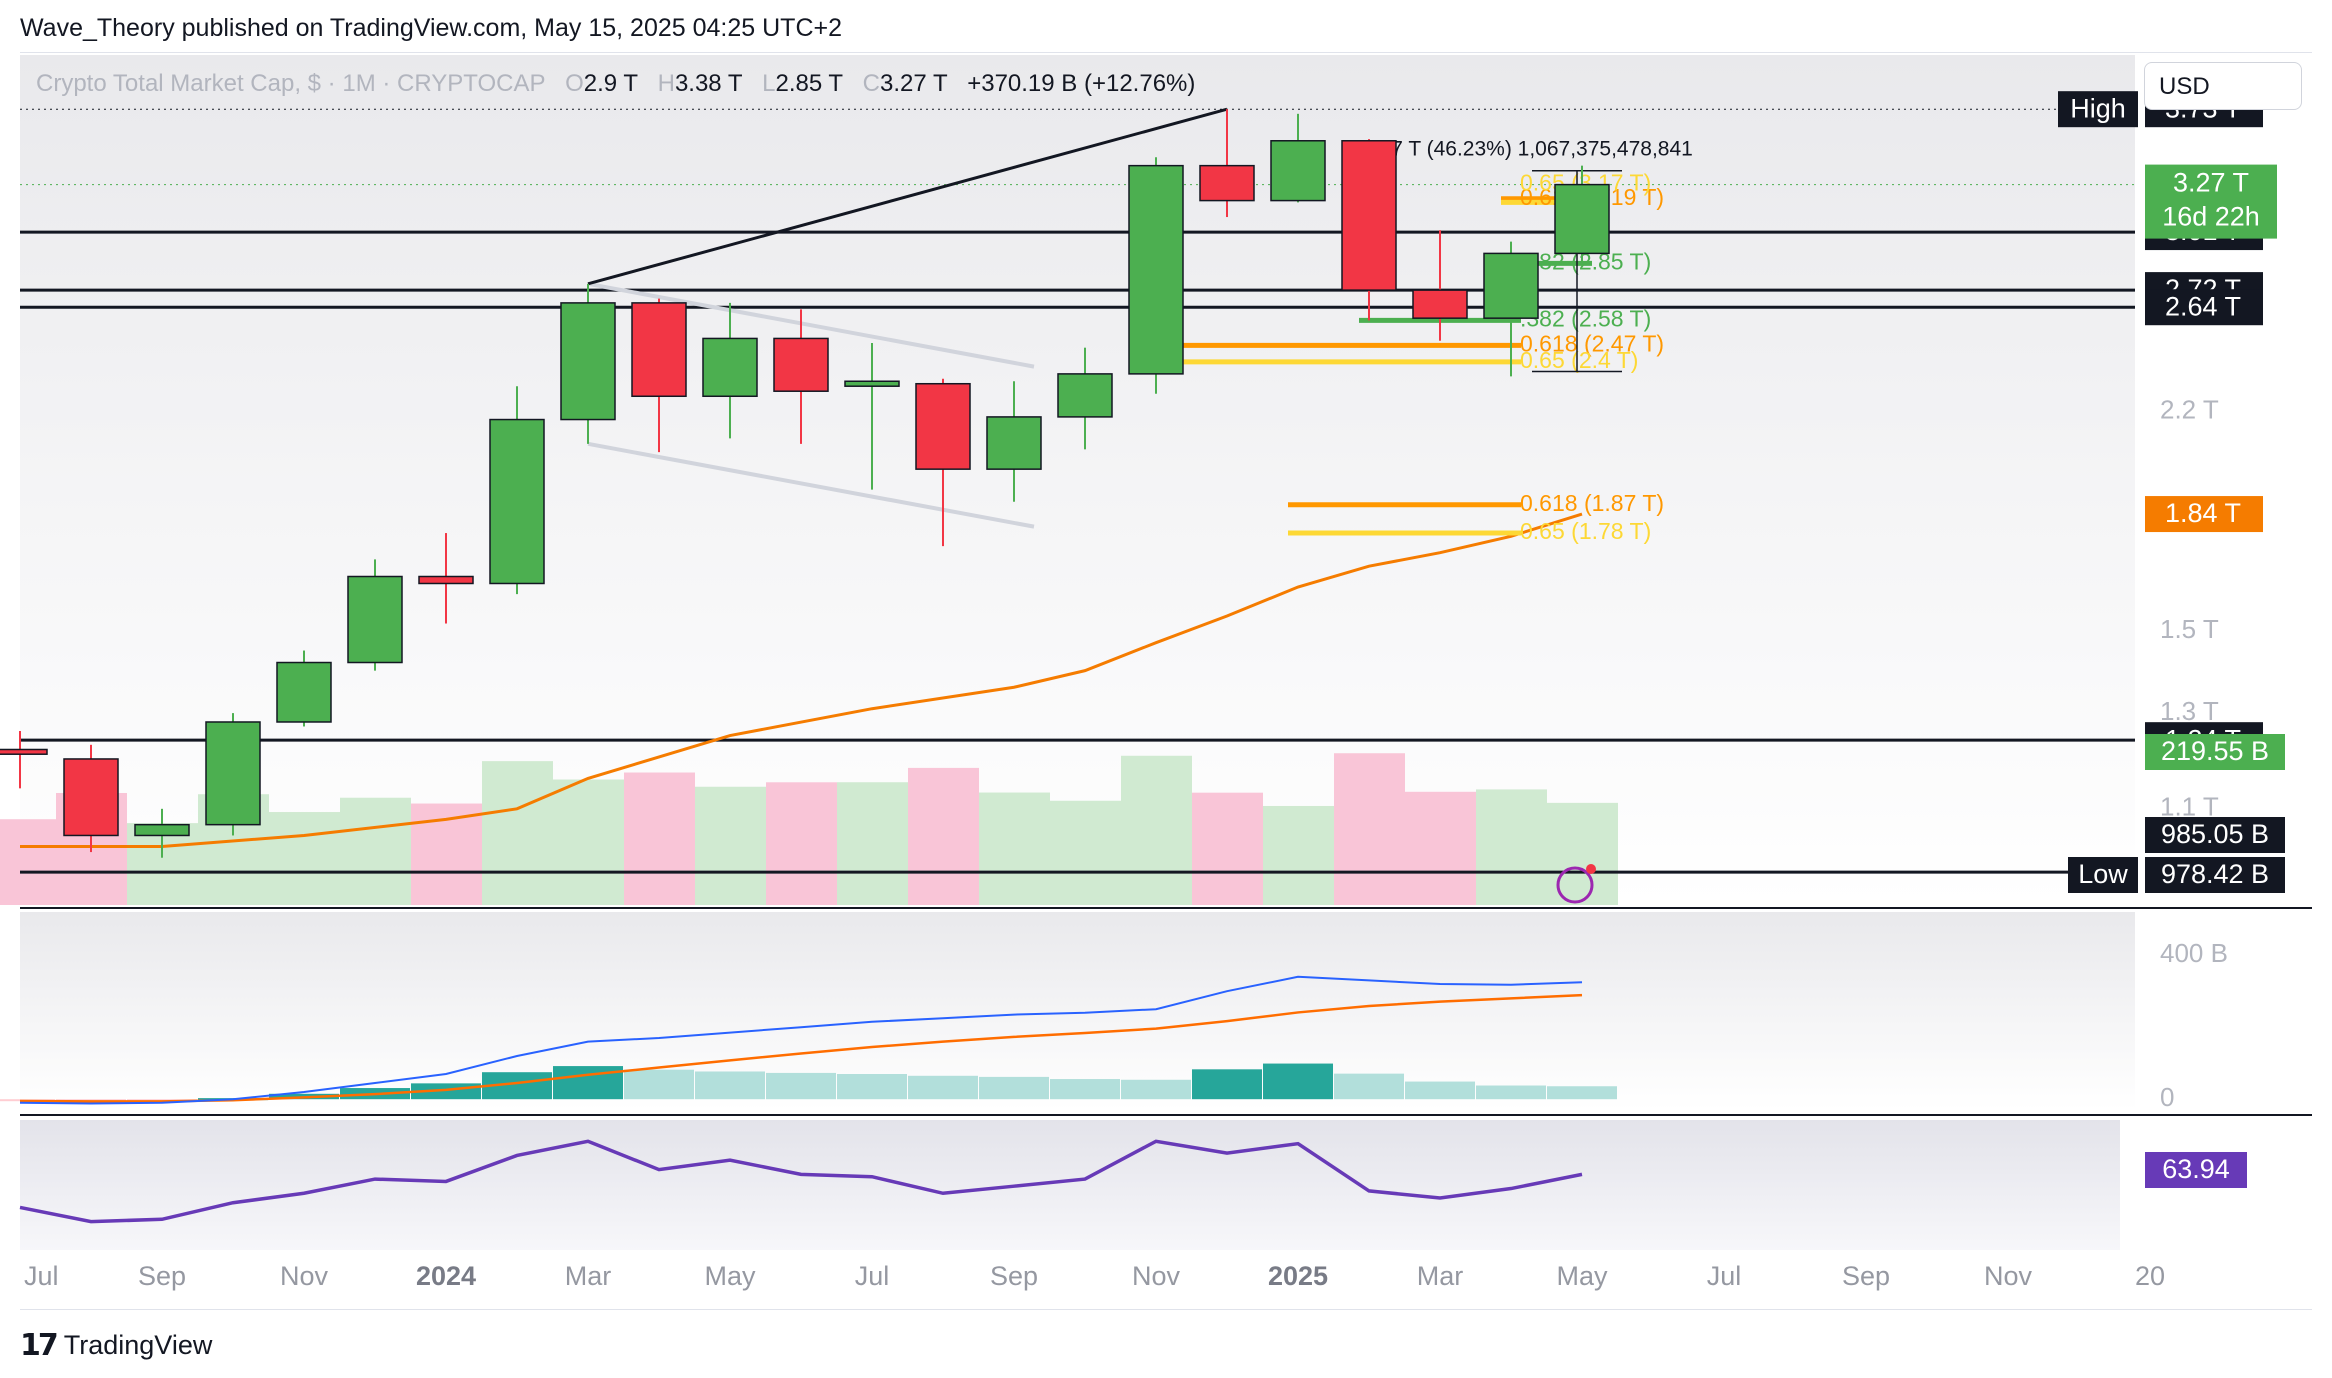 Image resolution: width=2332 pixels, height=1378 pixels. I want to click on rsi-pane-background, so click(1070, 1185).